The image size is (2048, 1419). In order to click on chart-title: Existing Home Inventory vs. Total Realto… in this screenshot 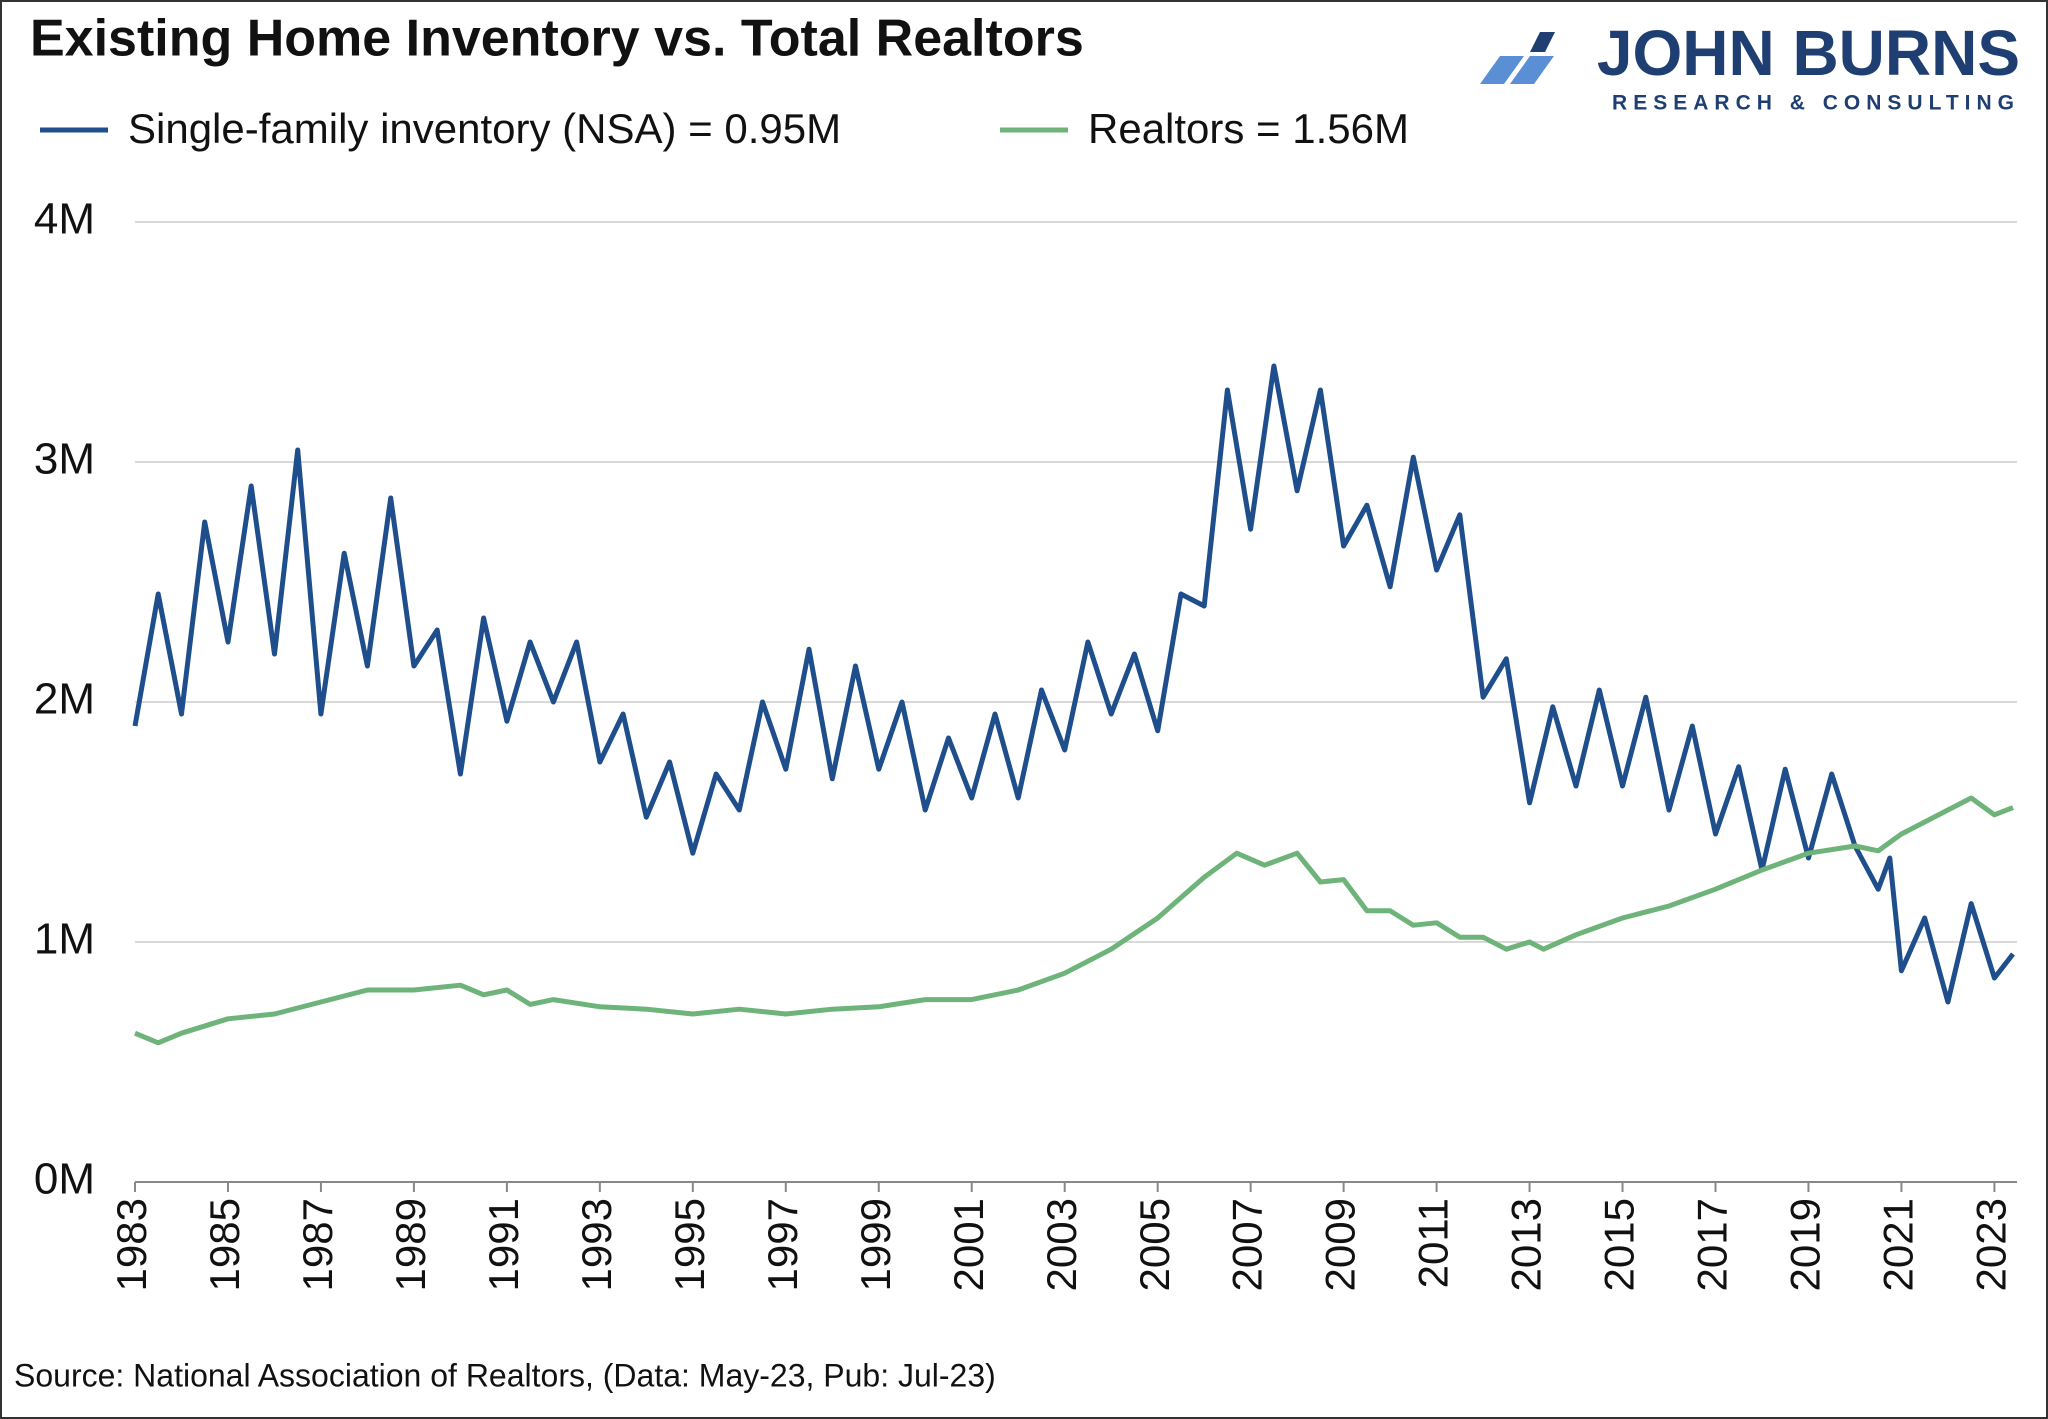, I will do `click(557, 39)`.